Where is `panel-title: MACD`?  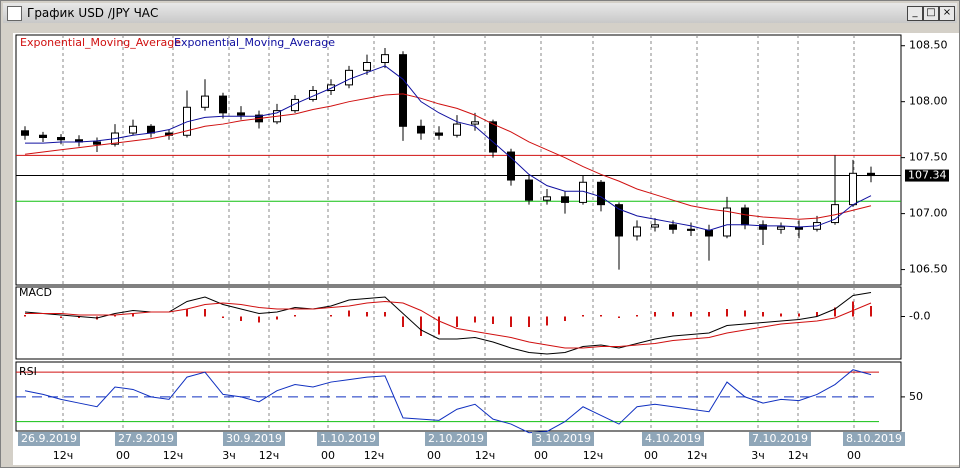
panel-title: MACD is located at coordinates (35, 292).